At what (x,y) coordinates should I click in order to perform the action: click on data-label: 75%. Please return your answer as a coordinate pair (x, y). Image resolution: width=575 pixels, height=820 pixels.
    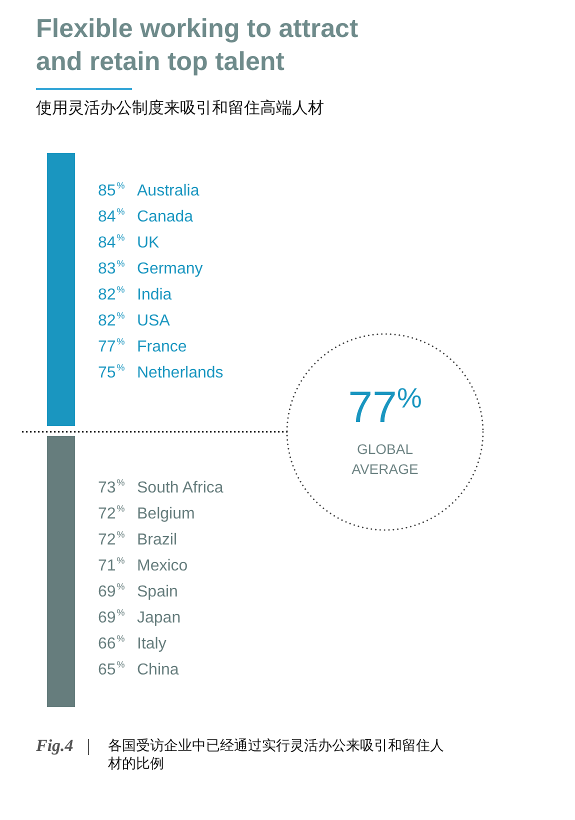
    Looking at the image, I should click on (111, 372).